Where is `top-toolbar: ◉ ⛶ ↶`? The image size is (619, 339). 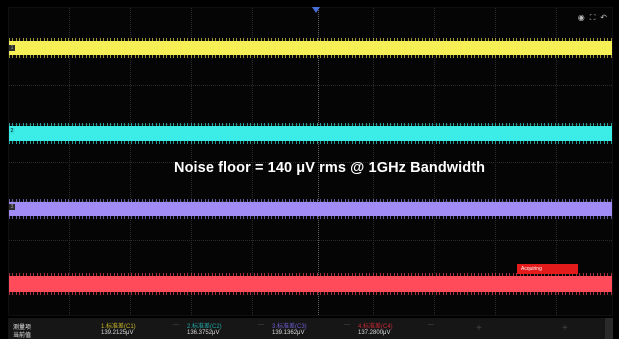
top-toolbar: ◉ ⛶ ↶ is located at coordinates (592, 17).